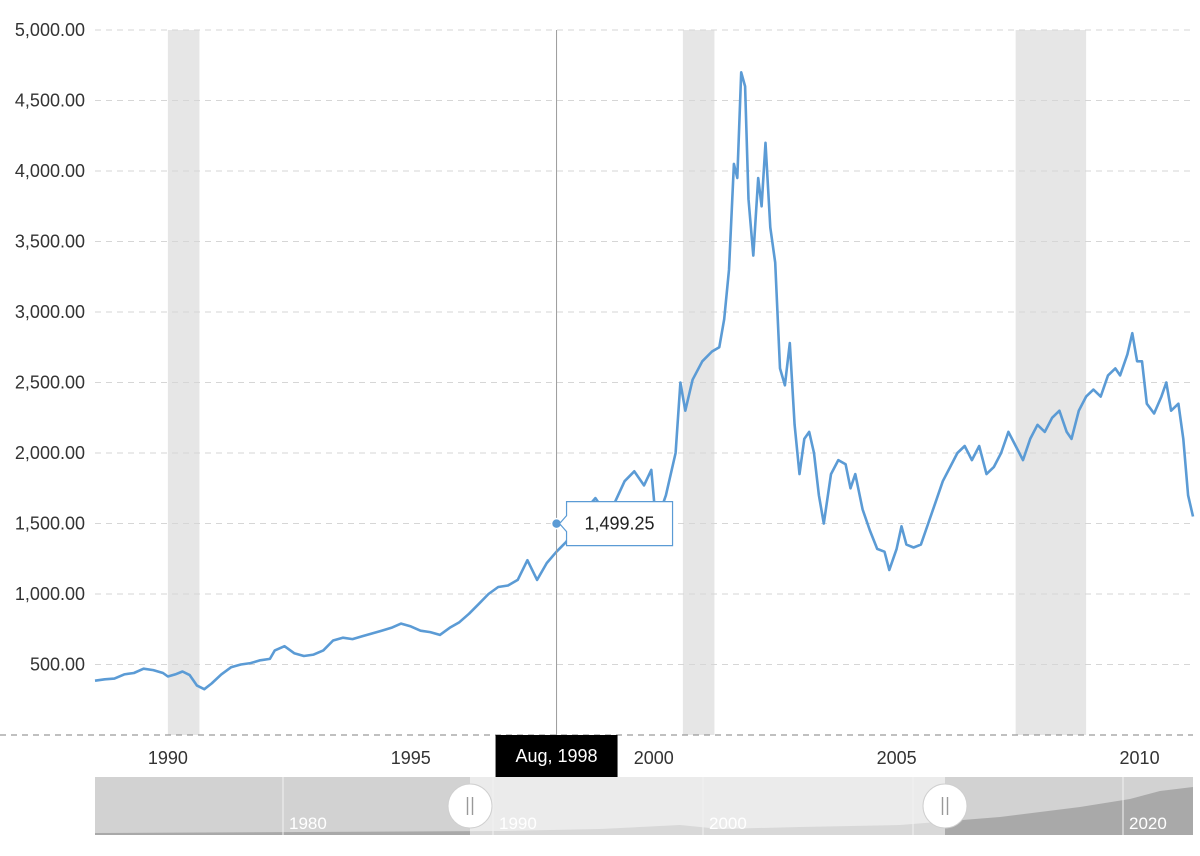 This screenshot has height=856, width=1200. I want to click on x-tick-label: 1995, so click(411, 758).